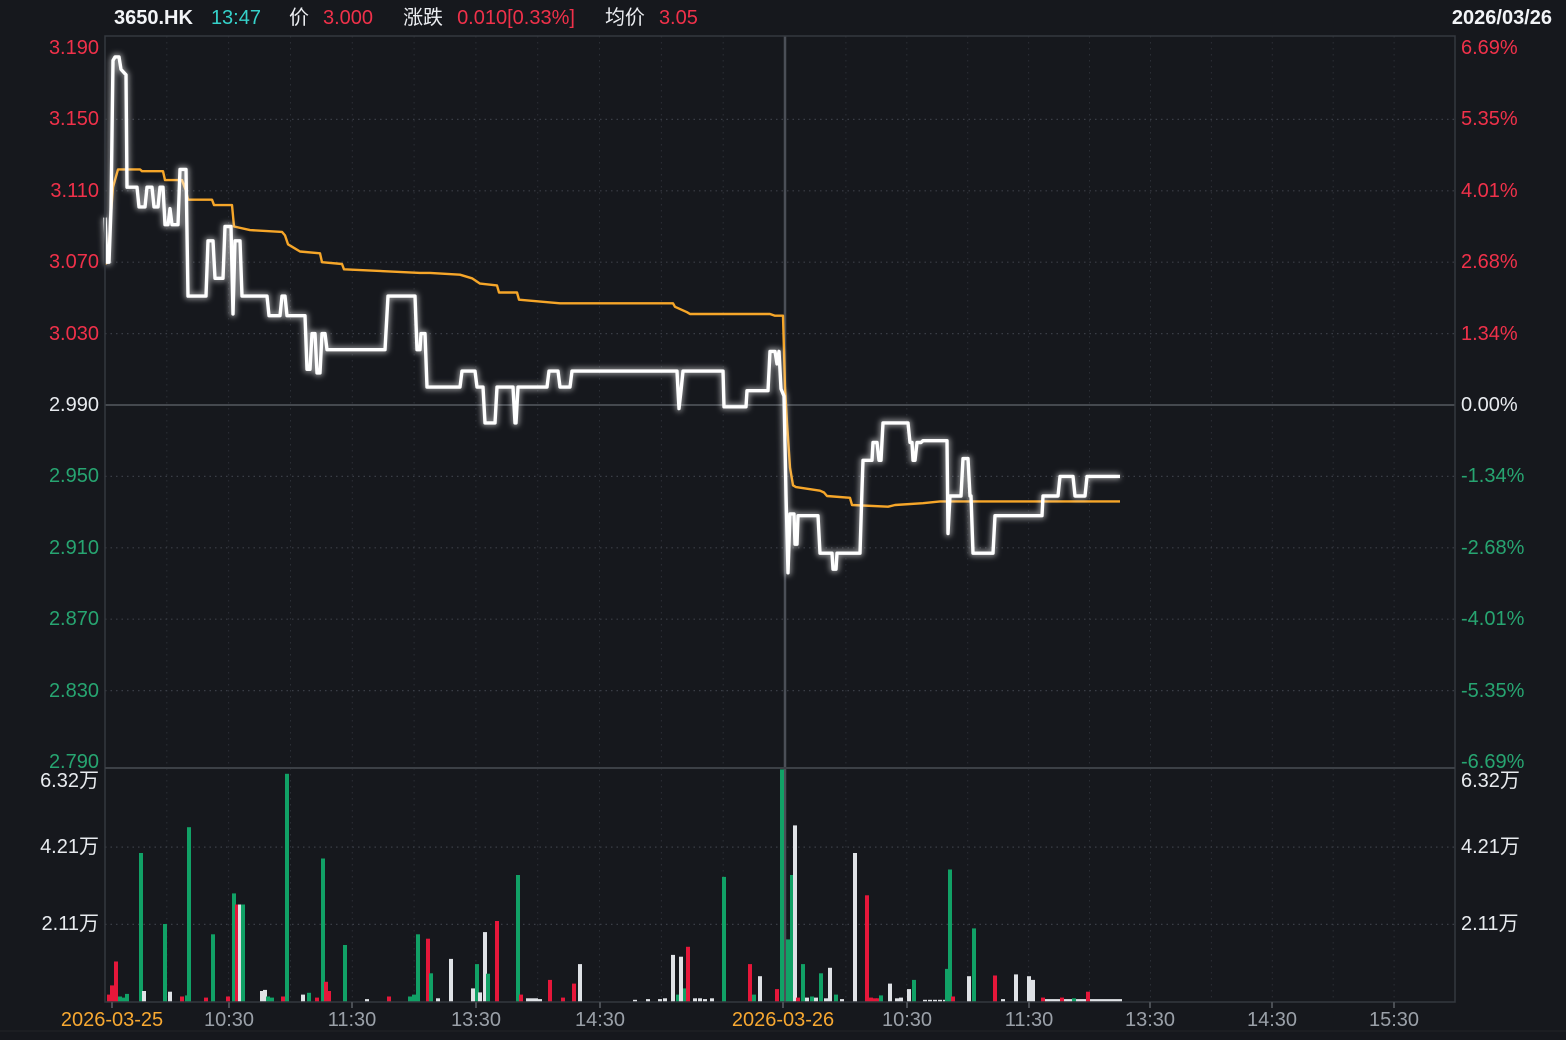 The height and width of the screenshot is (1040, 1566). Describe the element at coordinates (73, 619) in the screenshot. I see `price-tick-label: 2.870` at that location.